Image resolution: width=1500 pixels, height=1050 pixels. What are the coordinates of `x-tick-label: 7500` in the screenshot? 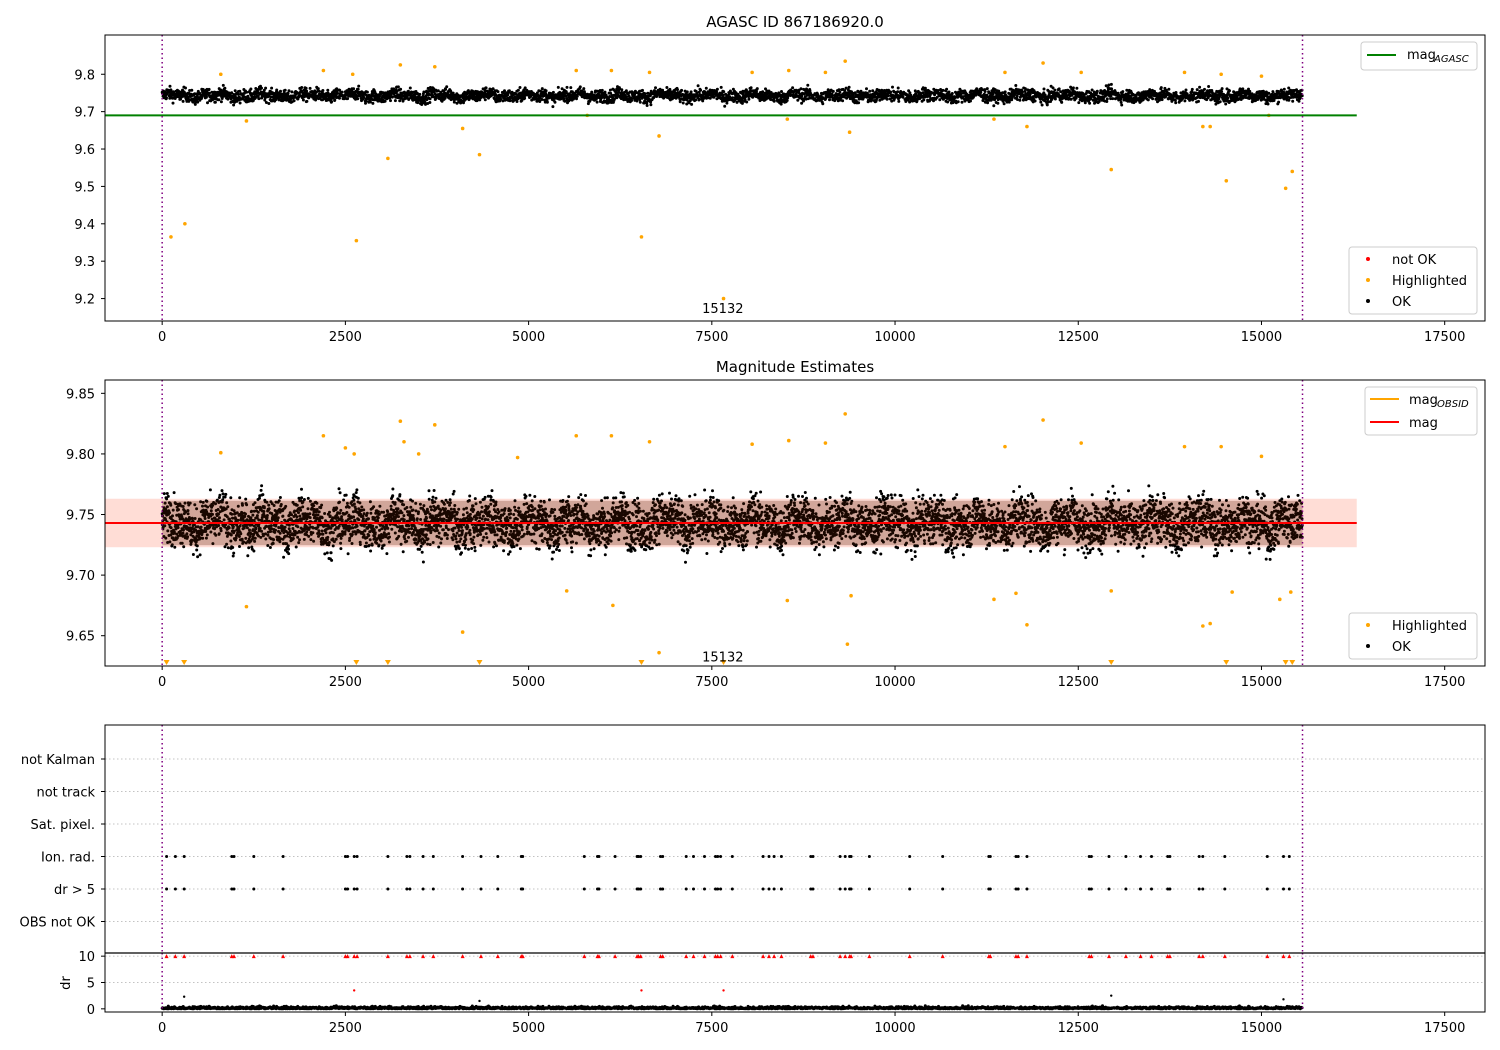 It's located at (711, 1028).